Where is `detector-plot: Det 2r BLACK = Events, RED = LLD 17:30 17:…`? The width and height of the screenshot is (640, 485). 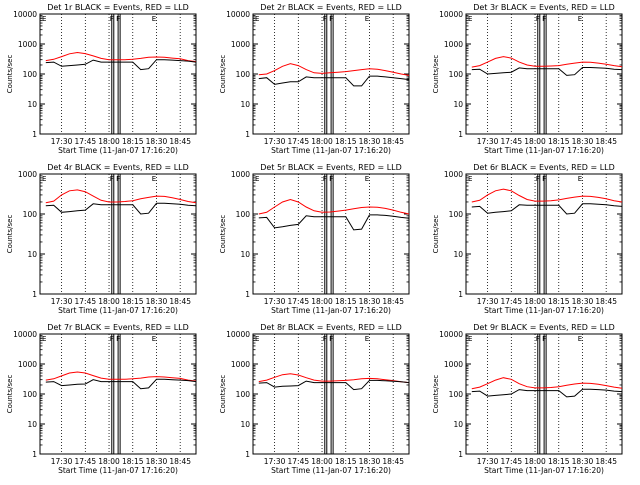
detector-plot: Det 2r BLACK = Events, RED = LLD 17:30 17:… is located at coordinates (314, 79).